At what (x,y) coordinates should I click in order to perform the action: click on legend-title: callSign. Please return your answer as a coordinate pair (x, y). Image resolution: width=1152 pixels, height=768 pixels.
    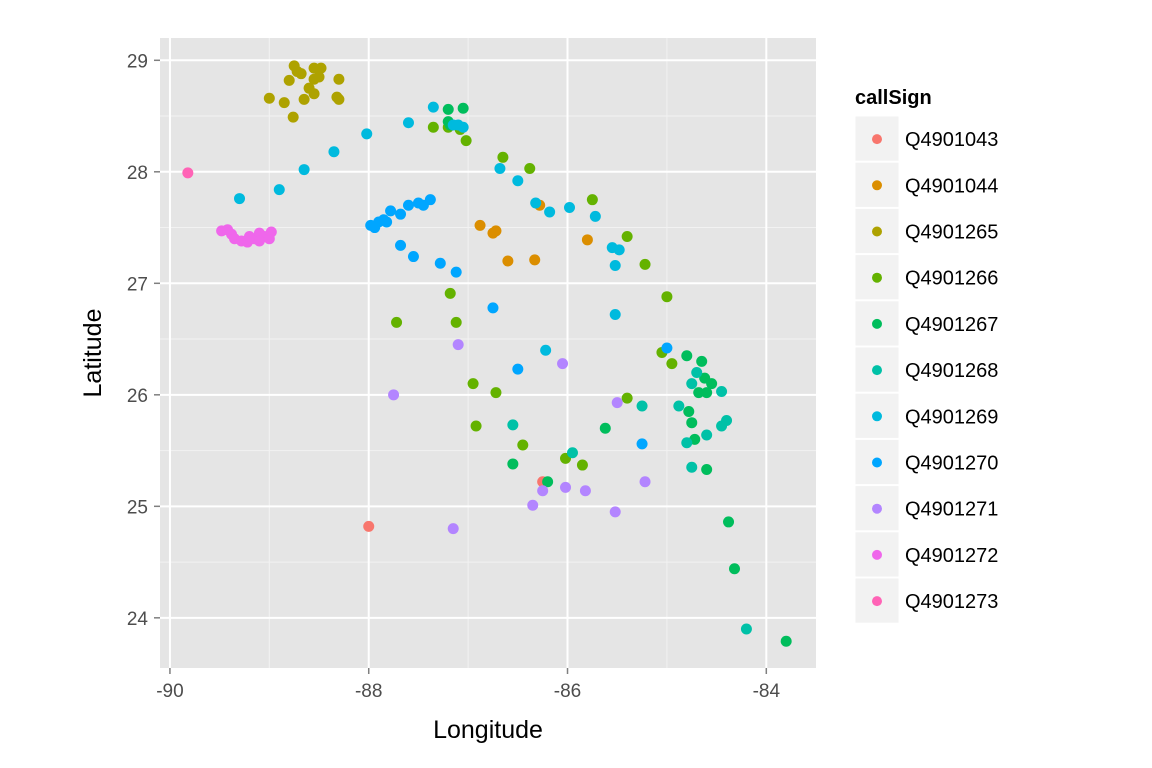
    Looking at the image, I should click on (893, 98).